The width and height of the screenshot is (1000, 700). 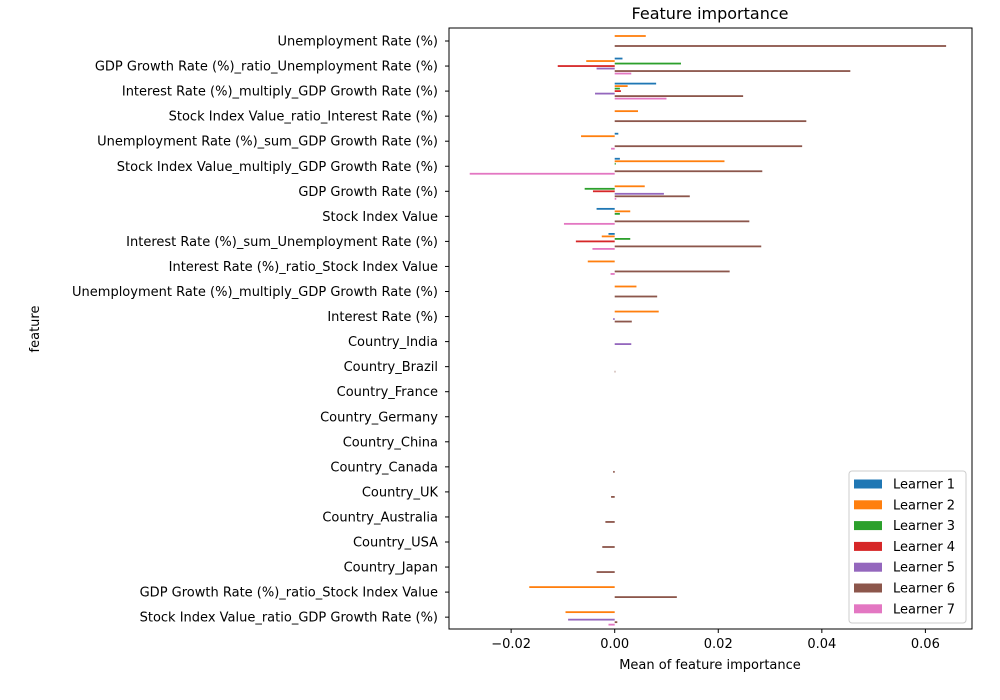 I want to click on y-tick-label: Country_Australia, so click(x=380, y=517).